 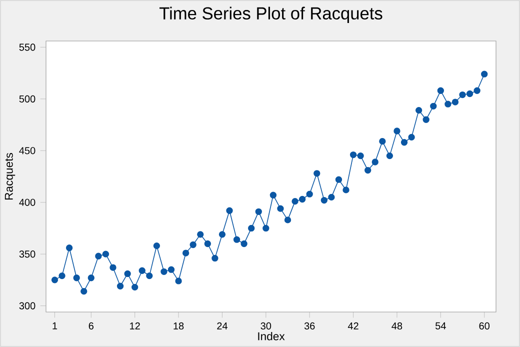 I want to click on x-tick-label: 54, so click(x=441, y=326).